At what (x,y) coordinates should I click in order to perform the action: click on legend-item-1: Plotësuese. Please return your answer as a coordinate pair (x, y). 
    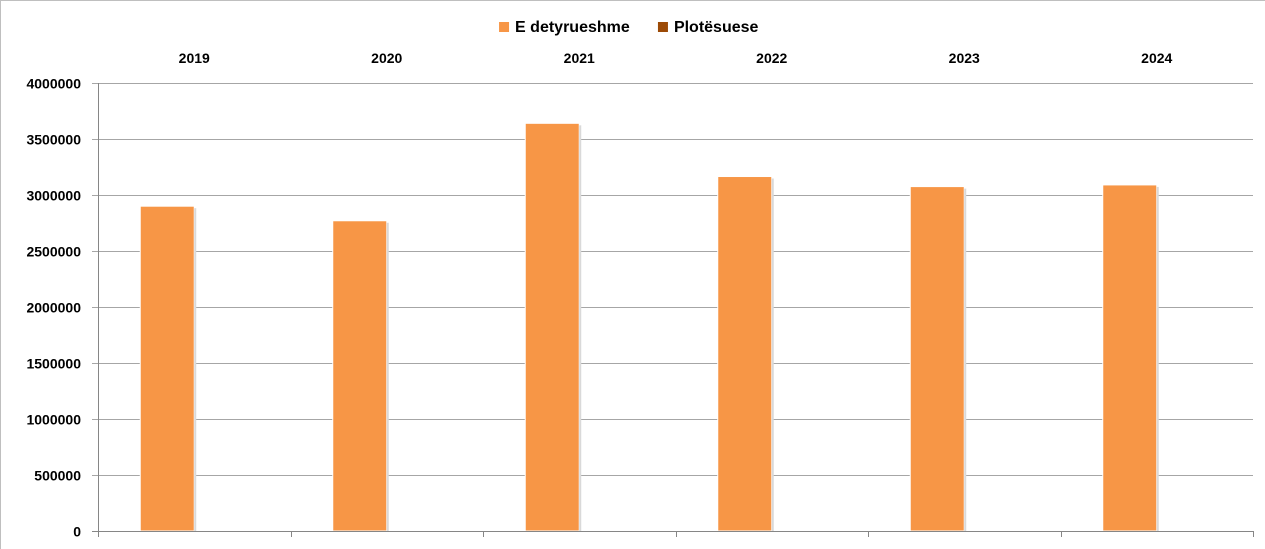
    Looking at the image, I should click on (708, 27).